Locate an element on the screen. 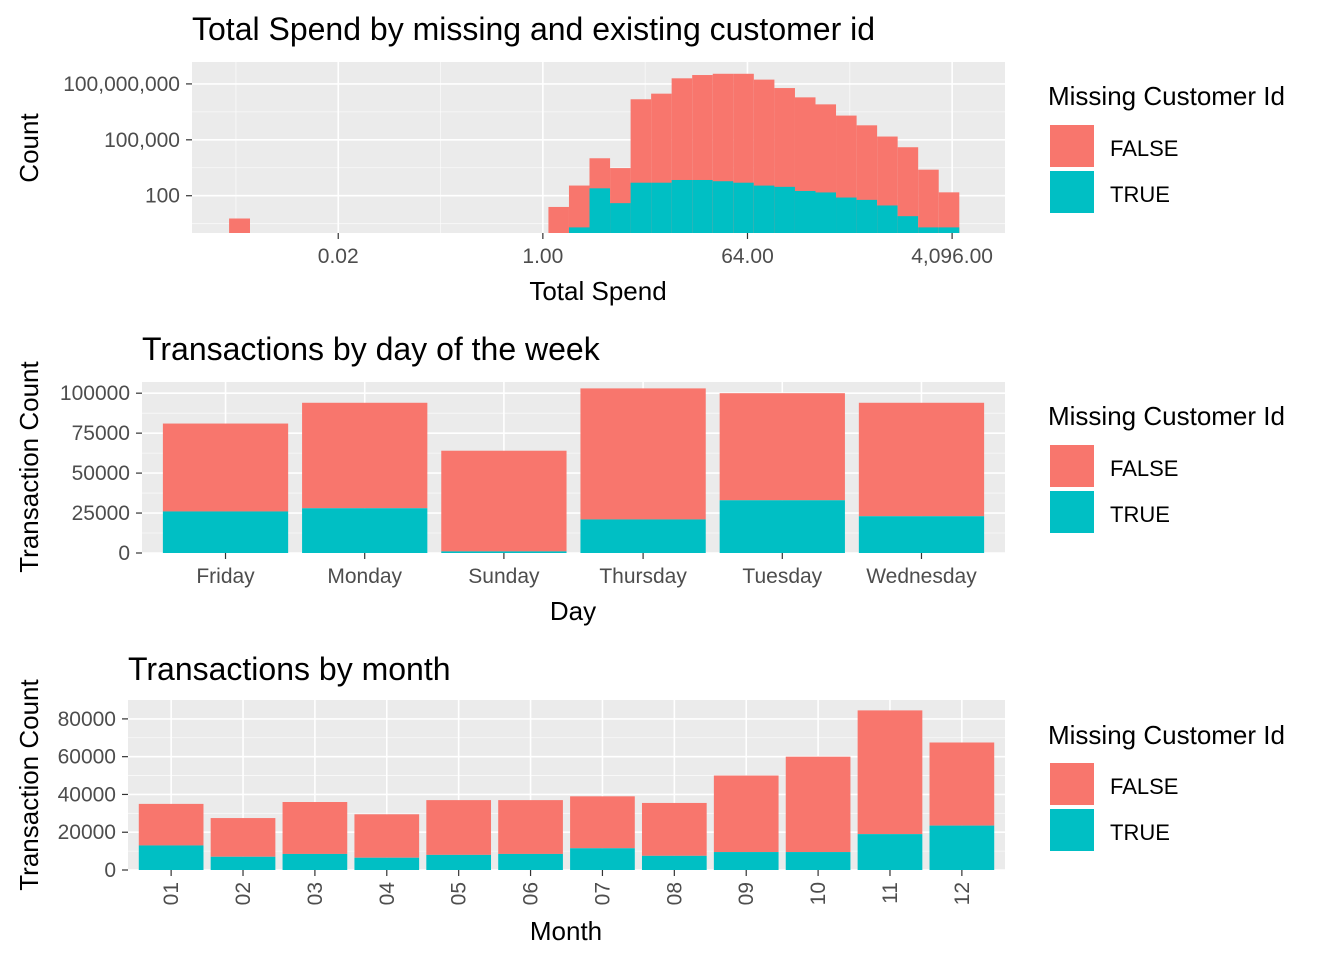 The image size is (1344, 960). x-tick-label: 04 is located at coordinates (387, 894).